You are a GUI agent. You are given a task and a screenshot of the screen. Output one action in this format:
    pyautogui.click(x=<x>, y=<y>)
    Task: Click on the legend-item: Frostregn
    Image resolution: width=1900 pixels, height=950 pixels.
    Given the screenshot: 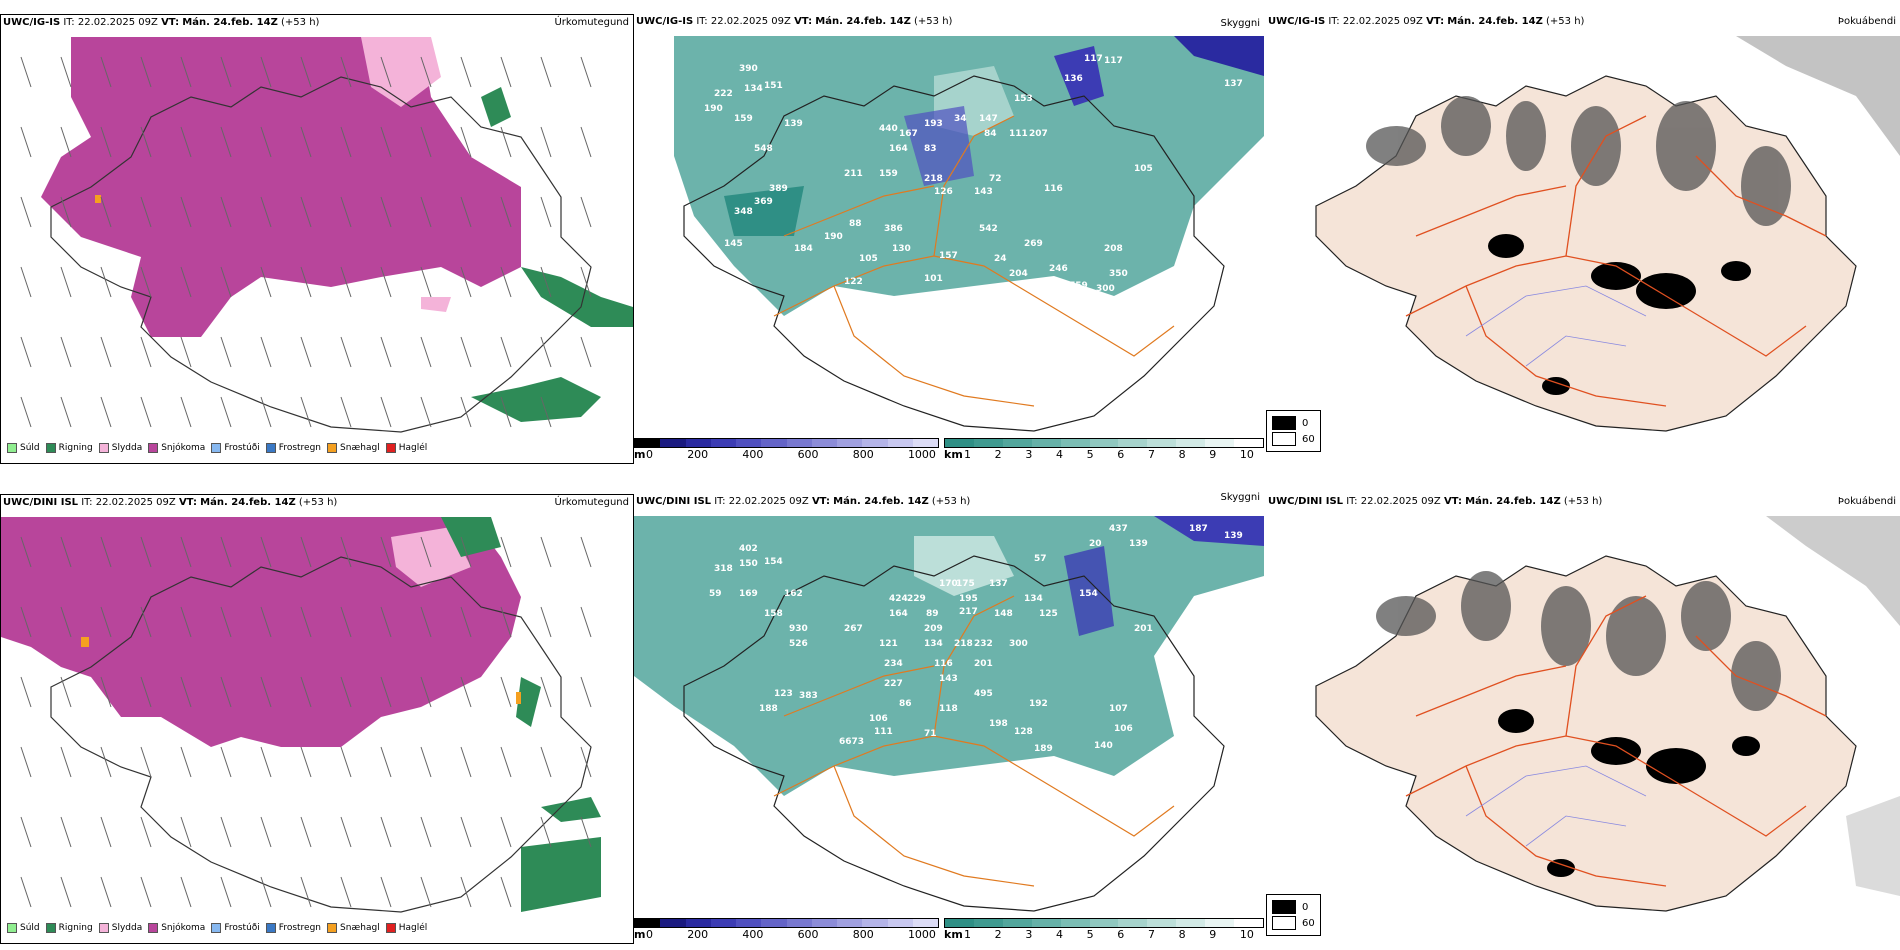 What is the action you would take?
    pyautogui.click(x=293, y=928)
    